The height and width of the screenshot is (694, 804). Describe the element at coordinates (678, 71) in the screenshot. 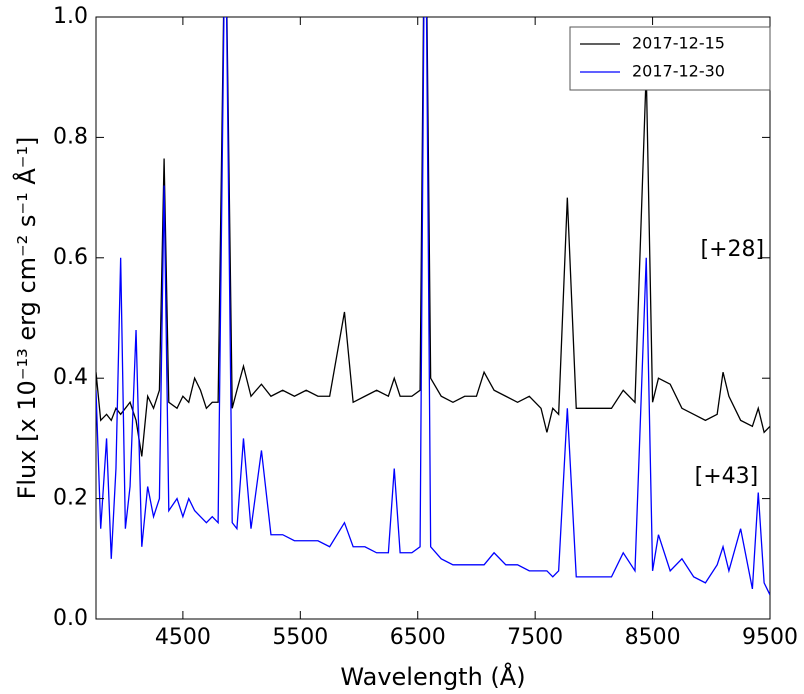

I see `legend-label: 2017-12-30` at that location.